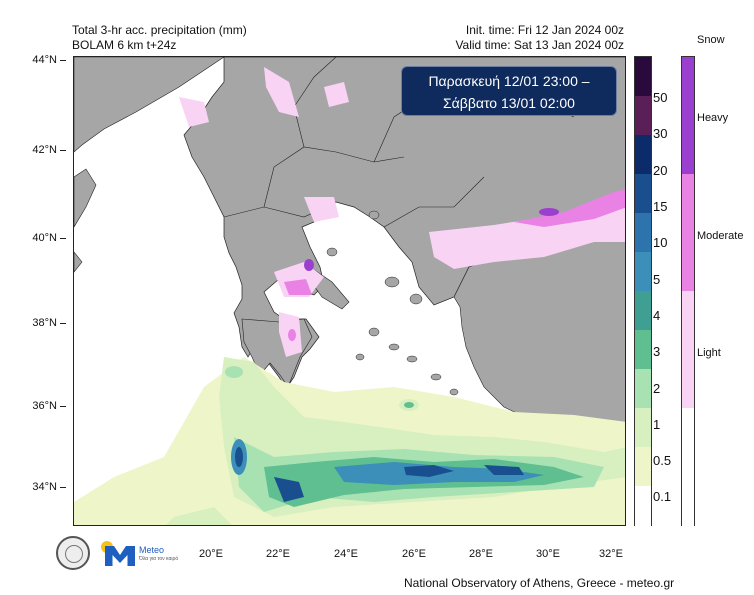  I want to click on lat-label-42: 42°N, so click(49, 150).